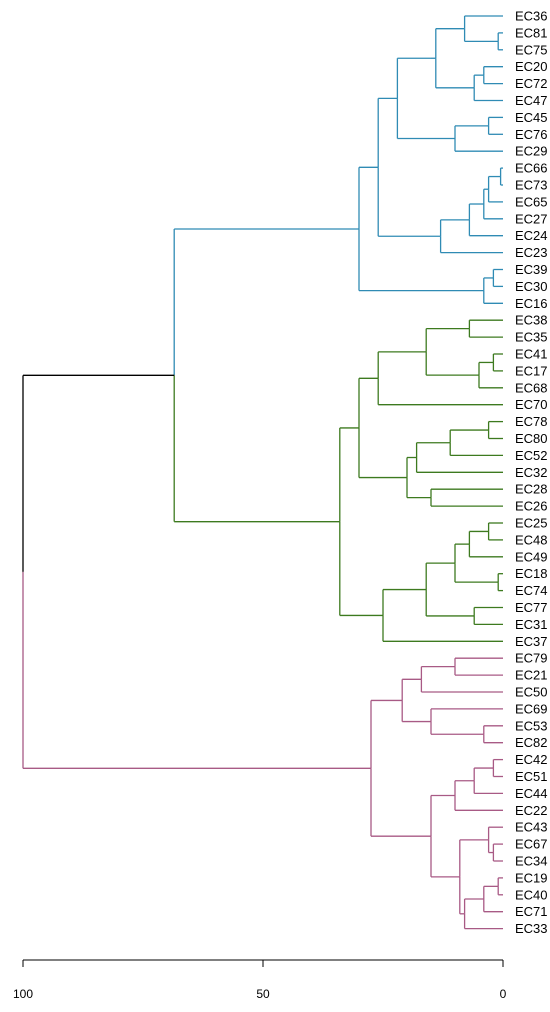 Image resolution: width=550 pixels, height=1012 pixels. Describe the element at coordinates (531, 573) in the screenshot. I see `leaf-label-ec18: EC18` at that location.